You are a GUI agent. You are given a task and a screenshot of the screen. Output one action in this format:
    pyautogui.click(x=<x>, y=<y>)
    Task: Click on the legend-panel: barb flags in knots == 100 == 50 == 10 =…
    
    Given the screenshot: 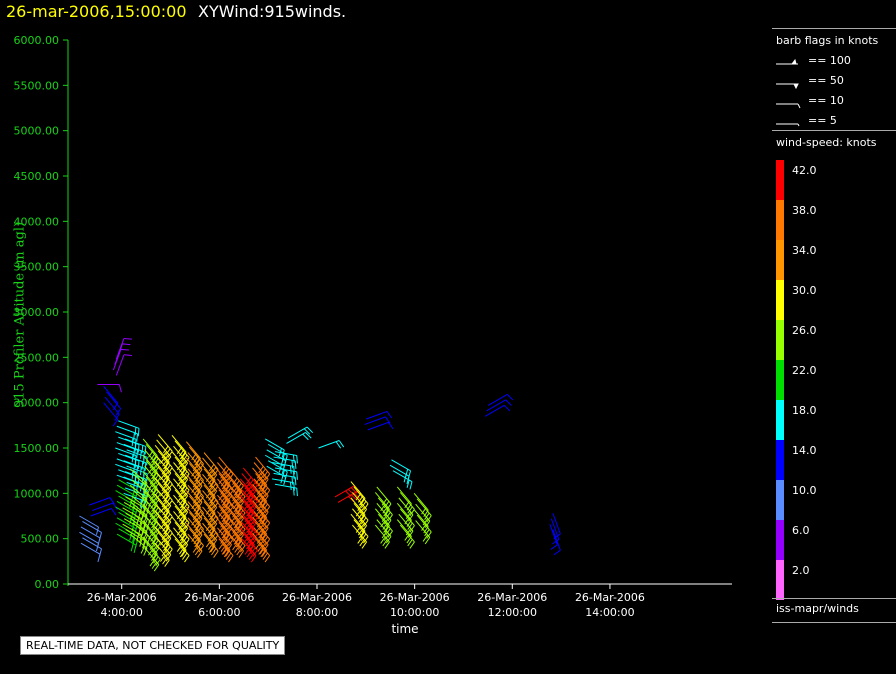 What is the action you would take?
    pyautogui.click(x=828, y=328)
    